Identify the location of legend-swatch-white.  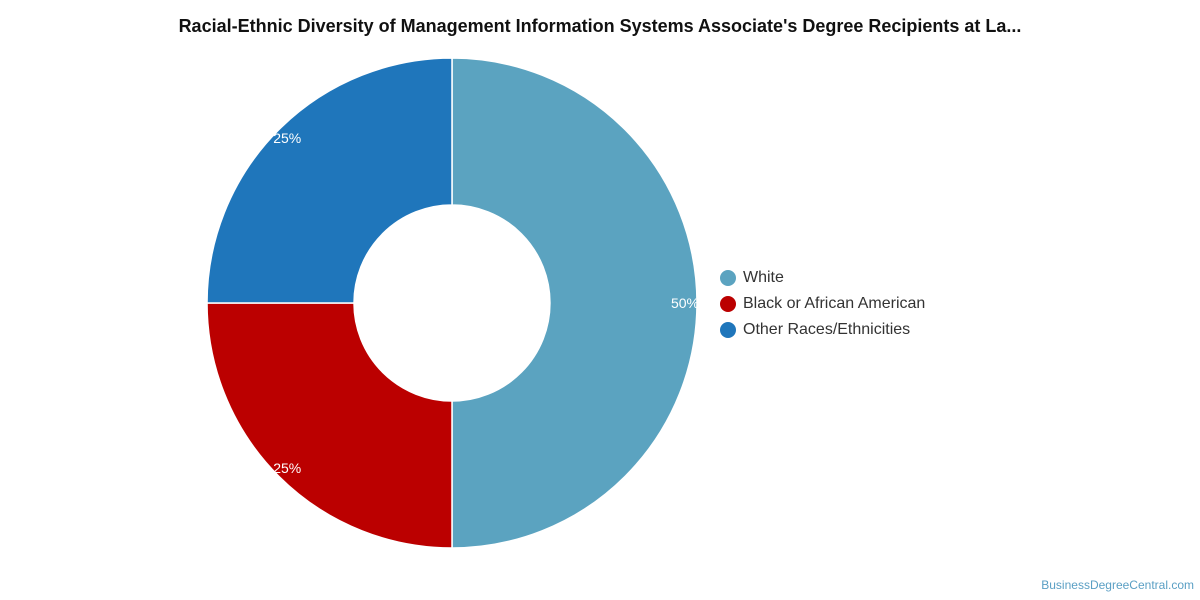
(728, 278).